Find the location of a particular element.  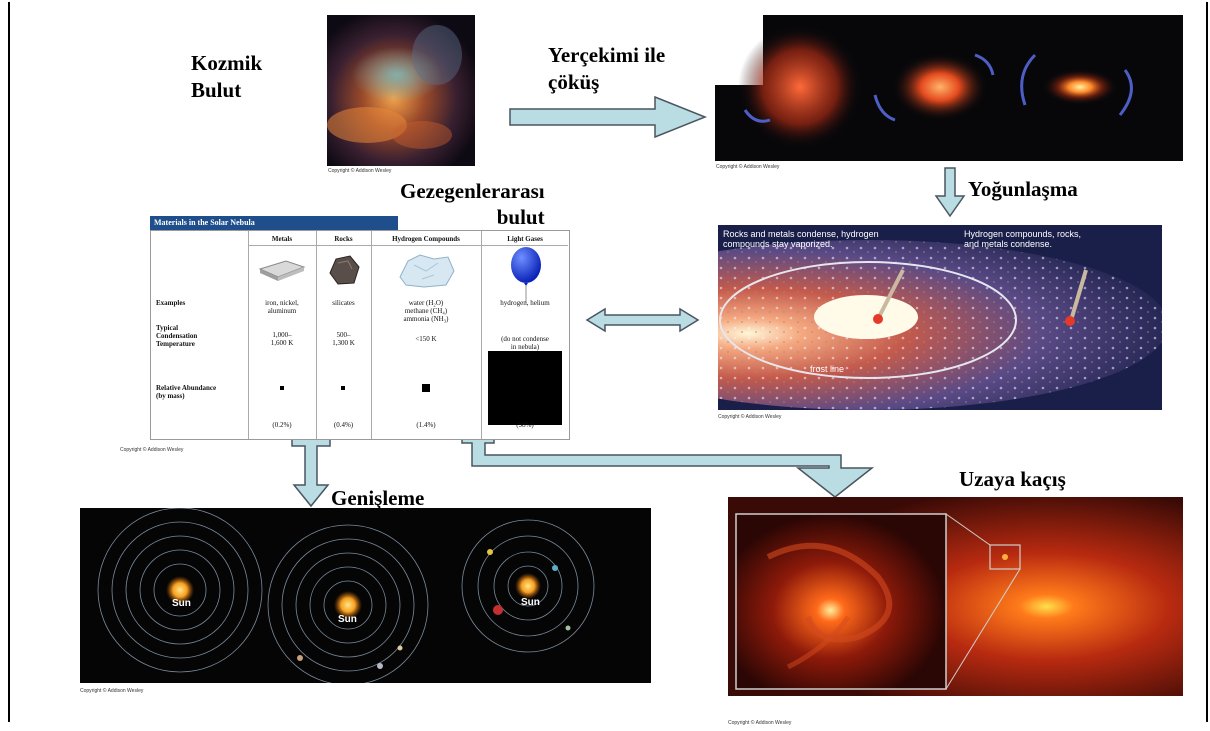

copyright-collapse: Copyright © Addison Wesley is located at coordinates (748, 167).